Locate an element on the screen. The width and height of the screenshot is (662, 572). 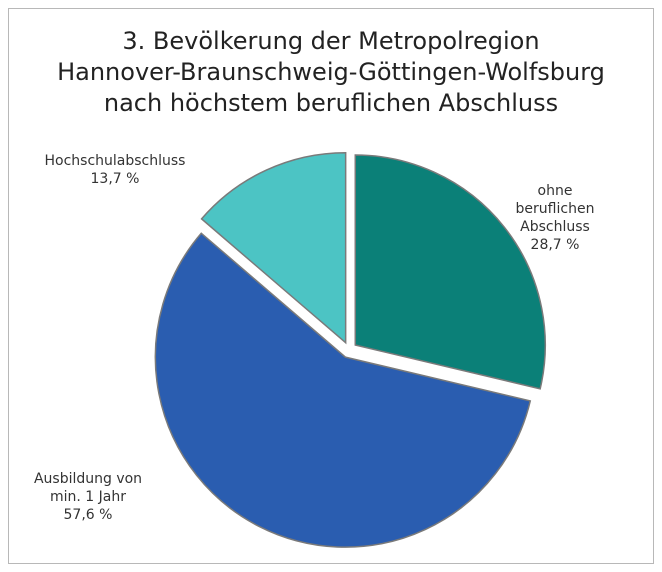
slice-value: 13,7 % is located at coordinates (115, 179).